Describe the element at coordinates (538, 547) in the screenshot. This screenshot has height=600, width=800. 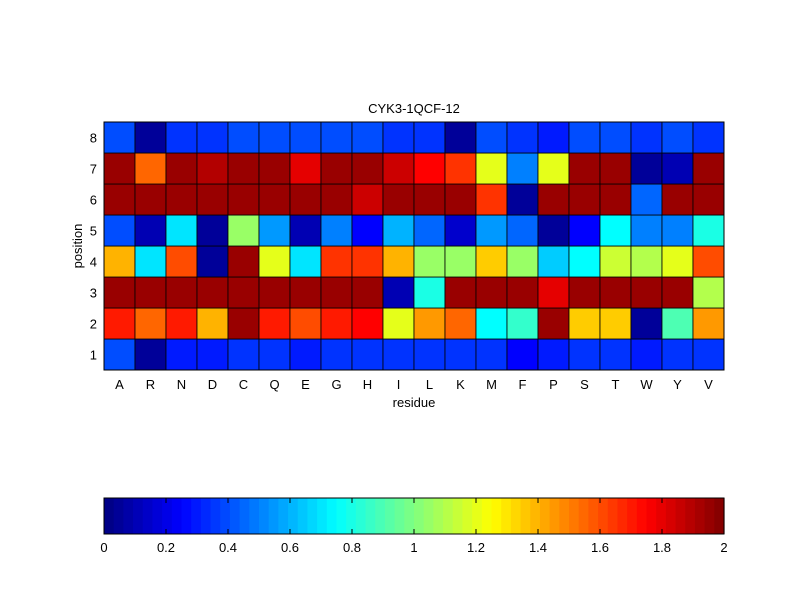
I see `colorbar-tick-label: 1.4` at that location.